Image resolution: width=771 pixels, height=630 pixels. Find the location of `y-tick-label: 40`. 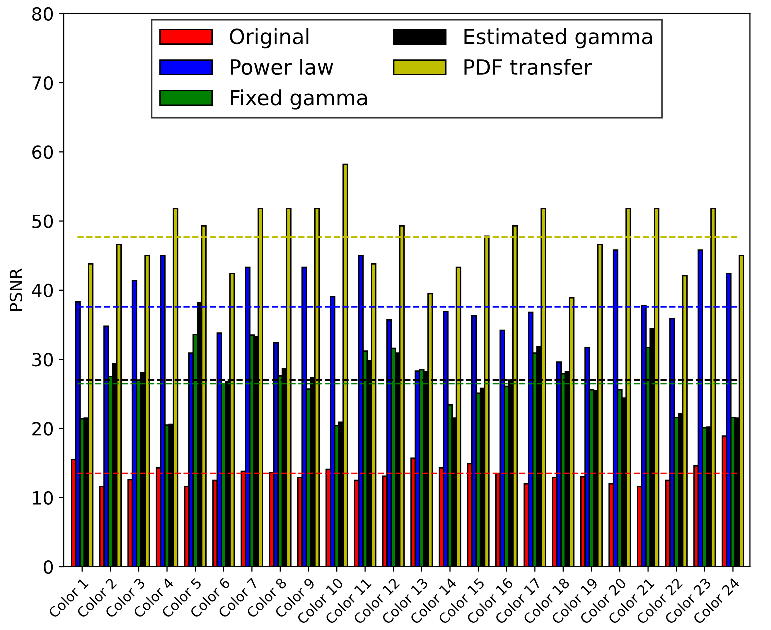

y-tick-label: 40 is located at coordinates (43, 291).